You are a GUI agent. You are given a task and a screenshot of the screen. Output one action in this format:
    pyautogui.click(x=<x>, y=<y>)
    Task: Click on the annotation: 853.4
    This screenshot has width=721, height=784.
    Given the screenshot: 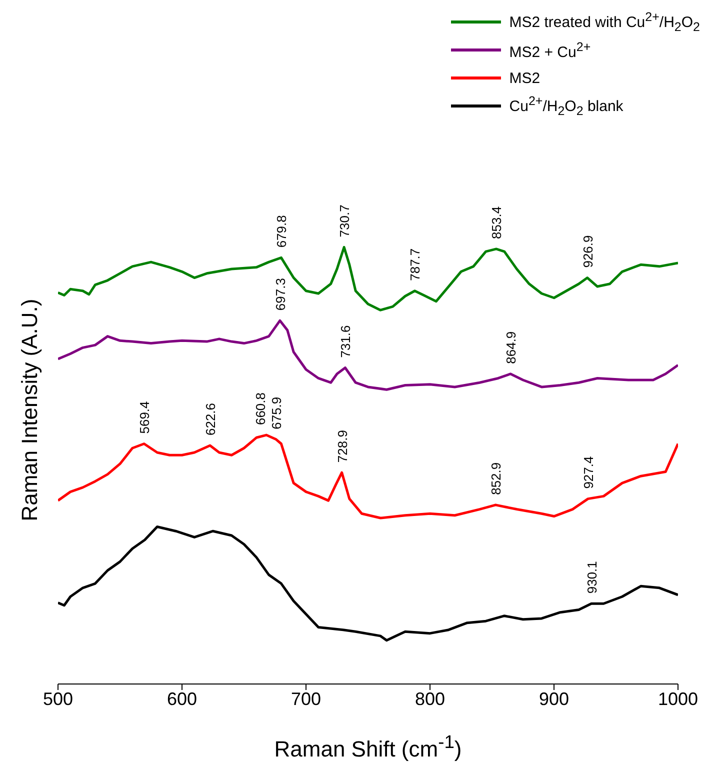 What is the action you would take?
    pyautogui.click(x=496, y=222)
    